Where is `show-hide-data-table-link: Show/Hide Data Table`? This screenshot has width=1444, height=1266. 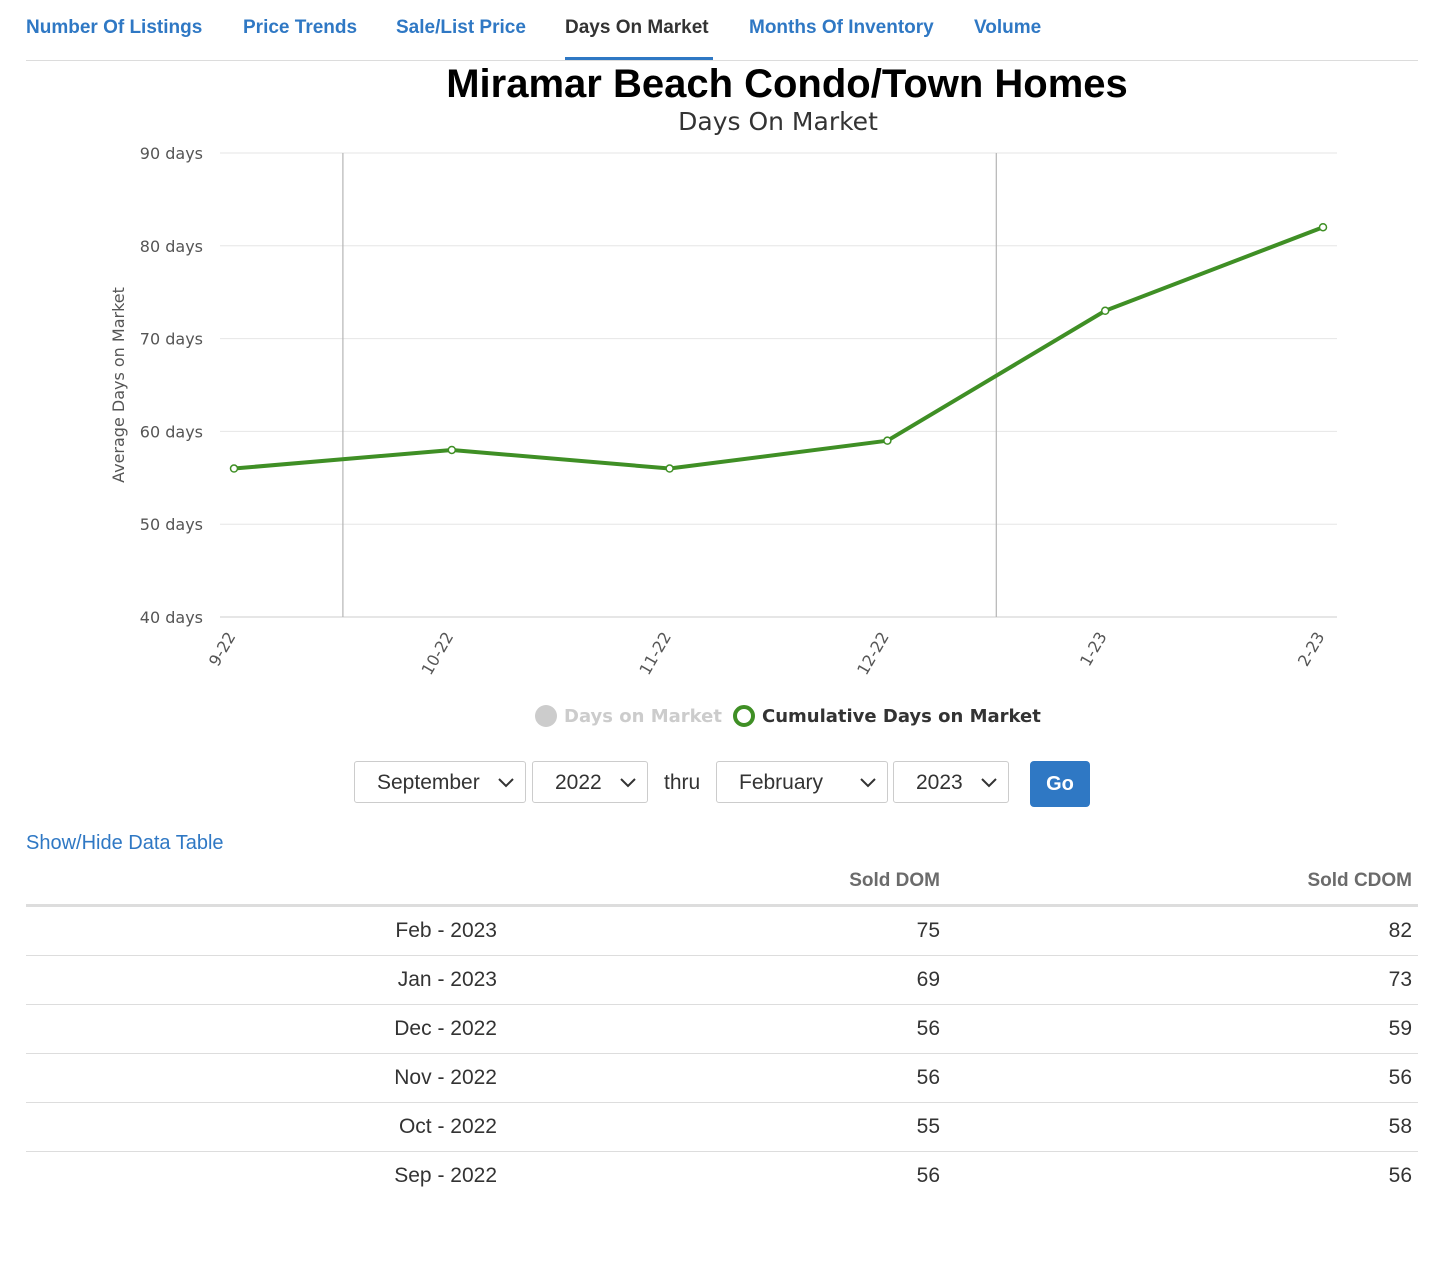 show-hide-data-table-link: Show/Hide Data Table is located at coordinates (125, 843).